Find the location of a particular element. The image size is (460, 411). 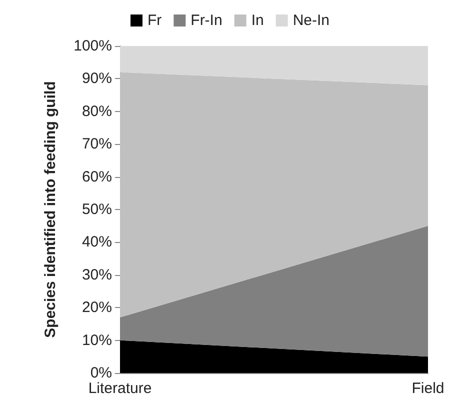

y-tick-label: 40% is located at coordinates (97, 242).